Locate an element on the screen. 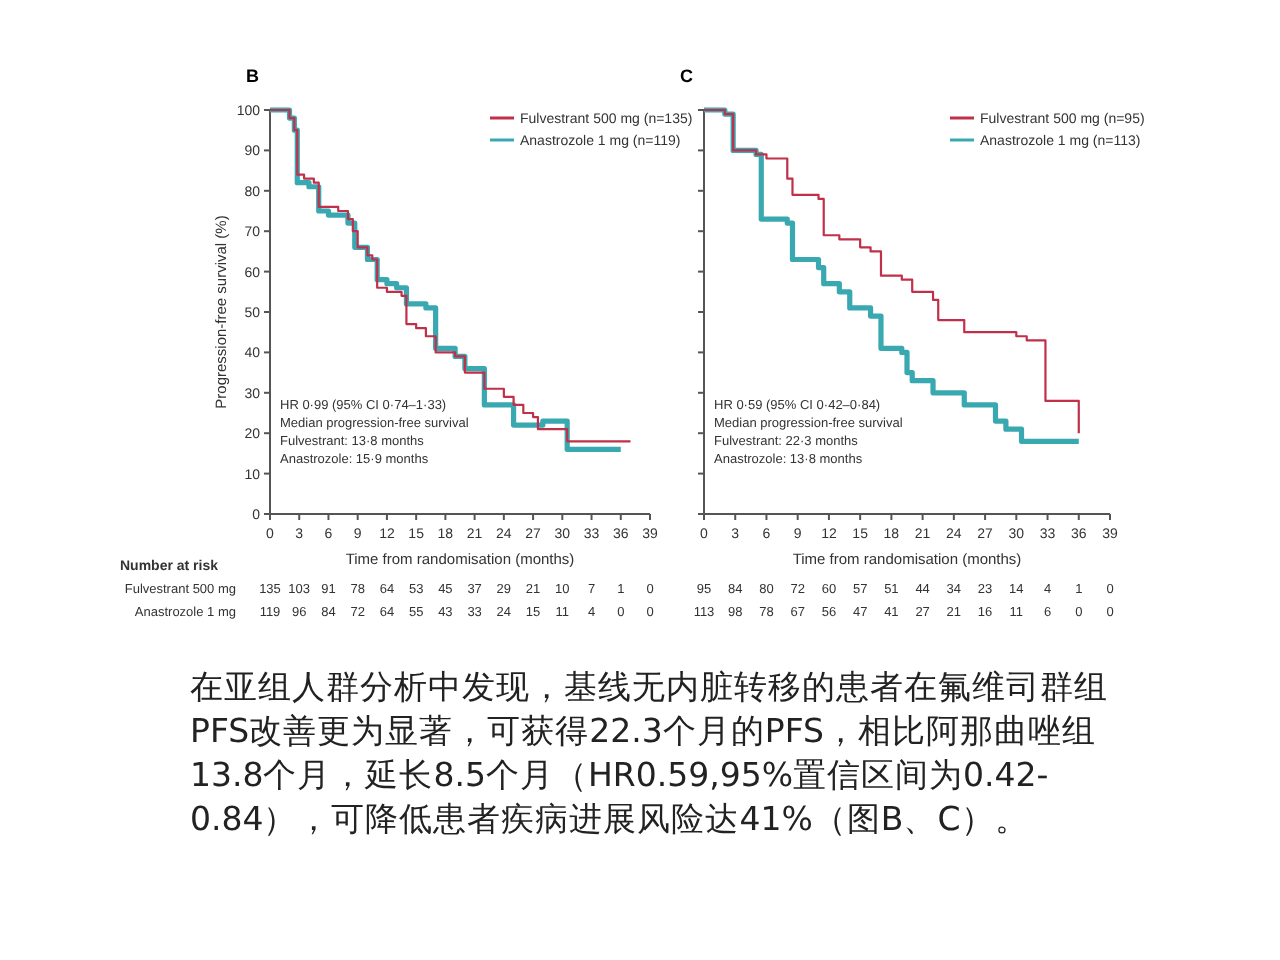  text: 在亚组人群分析中发现，基线无内脏转移的患者在氟维司群组PFS改善更为显著，可获得22.3个月的PFS，相比阿那曲唑组13.8个月，延长8.5个月（HR0.59,95%置信区间为0.42-0.84），可降低患者疾病进展风险达41%（图B、C）。 is located at coordinates (650, 754).